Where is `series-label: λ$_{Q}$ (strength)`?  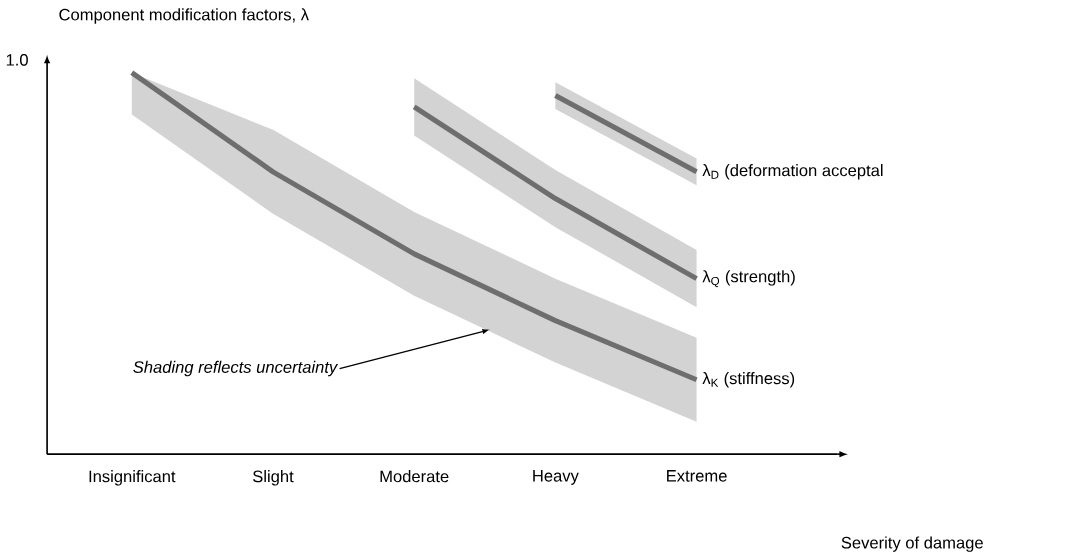
series-label: λ$_{Q}$ (strength) is located at coordinates (748, 278).